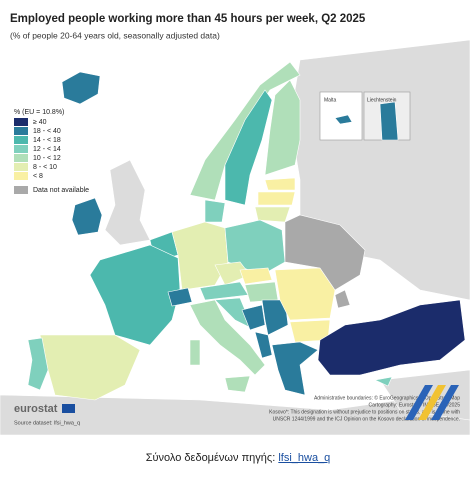 This screenshot has height=502, width=476. I want to click on france, so click(135, 295).